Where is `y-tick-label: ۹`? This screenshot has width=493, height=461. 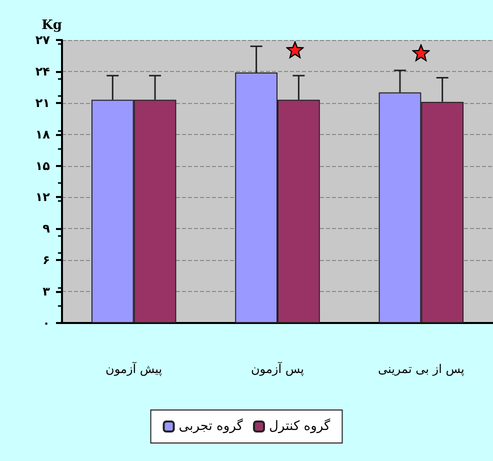 y-tick-label: ۹ is located at coordinates (46, 229).